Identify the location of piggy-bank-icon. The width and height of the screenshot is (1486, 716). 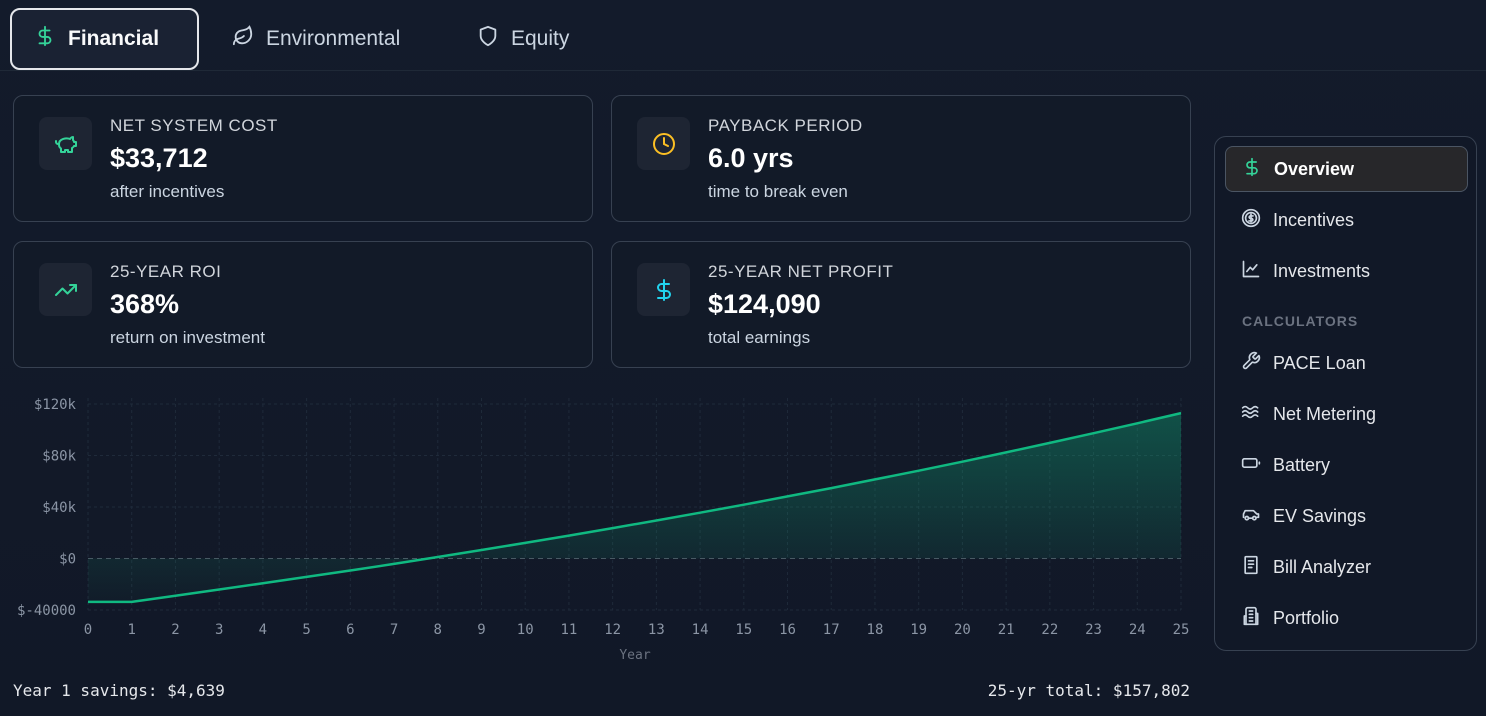
(65, 143).